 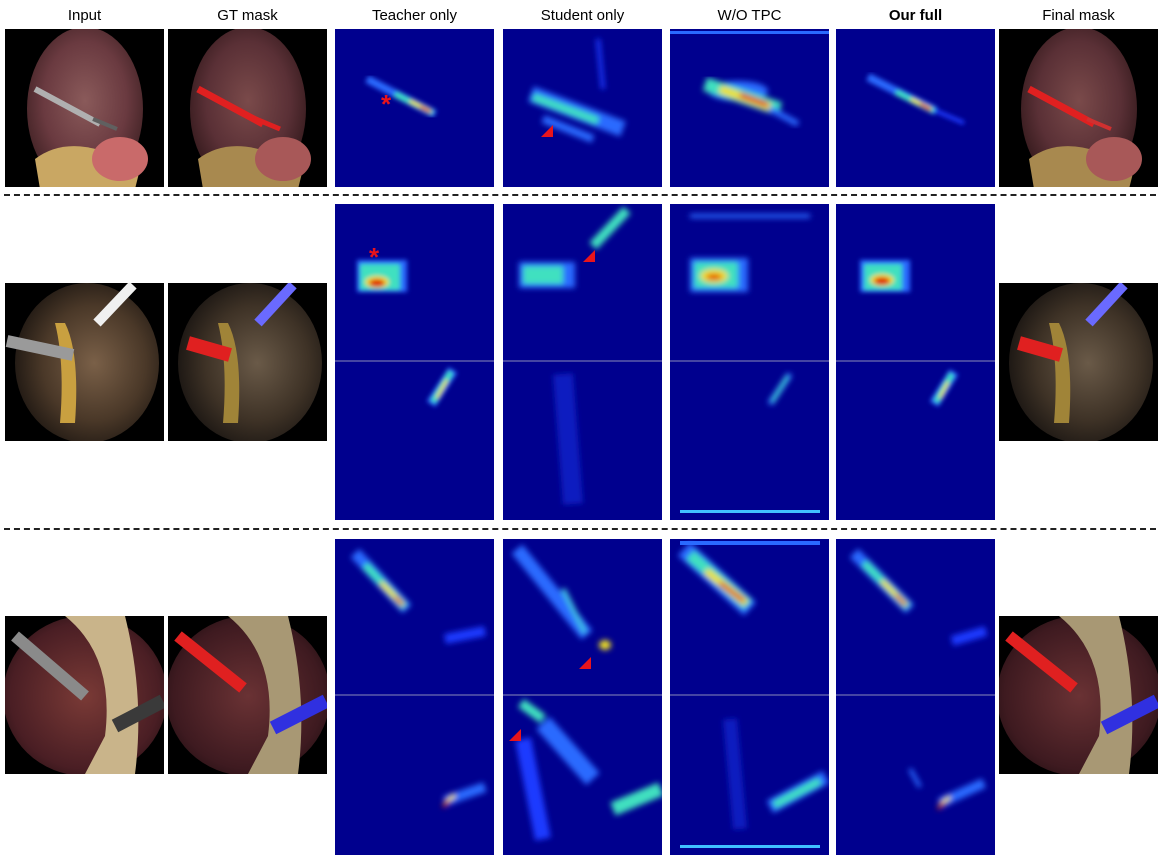 What do you see at coordinates (84, 695) in the screenshot?
I see `row3-input-image` at bounding box center [84, 695].